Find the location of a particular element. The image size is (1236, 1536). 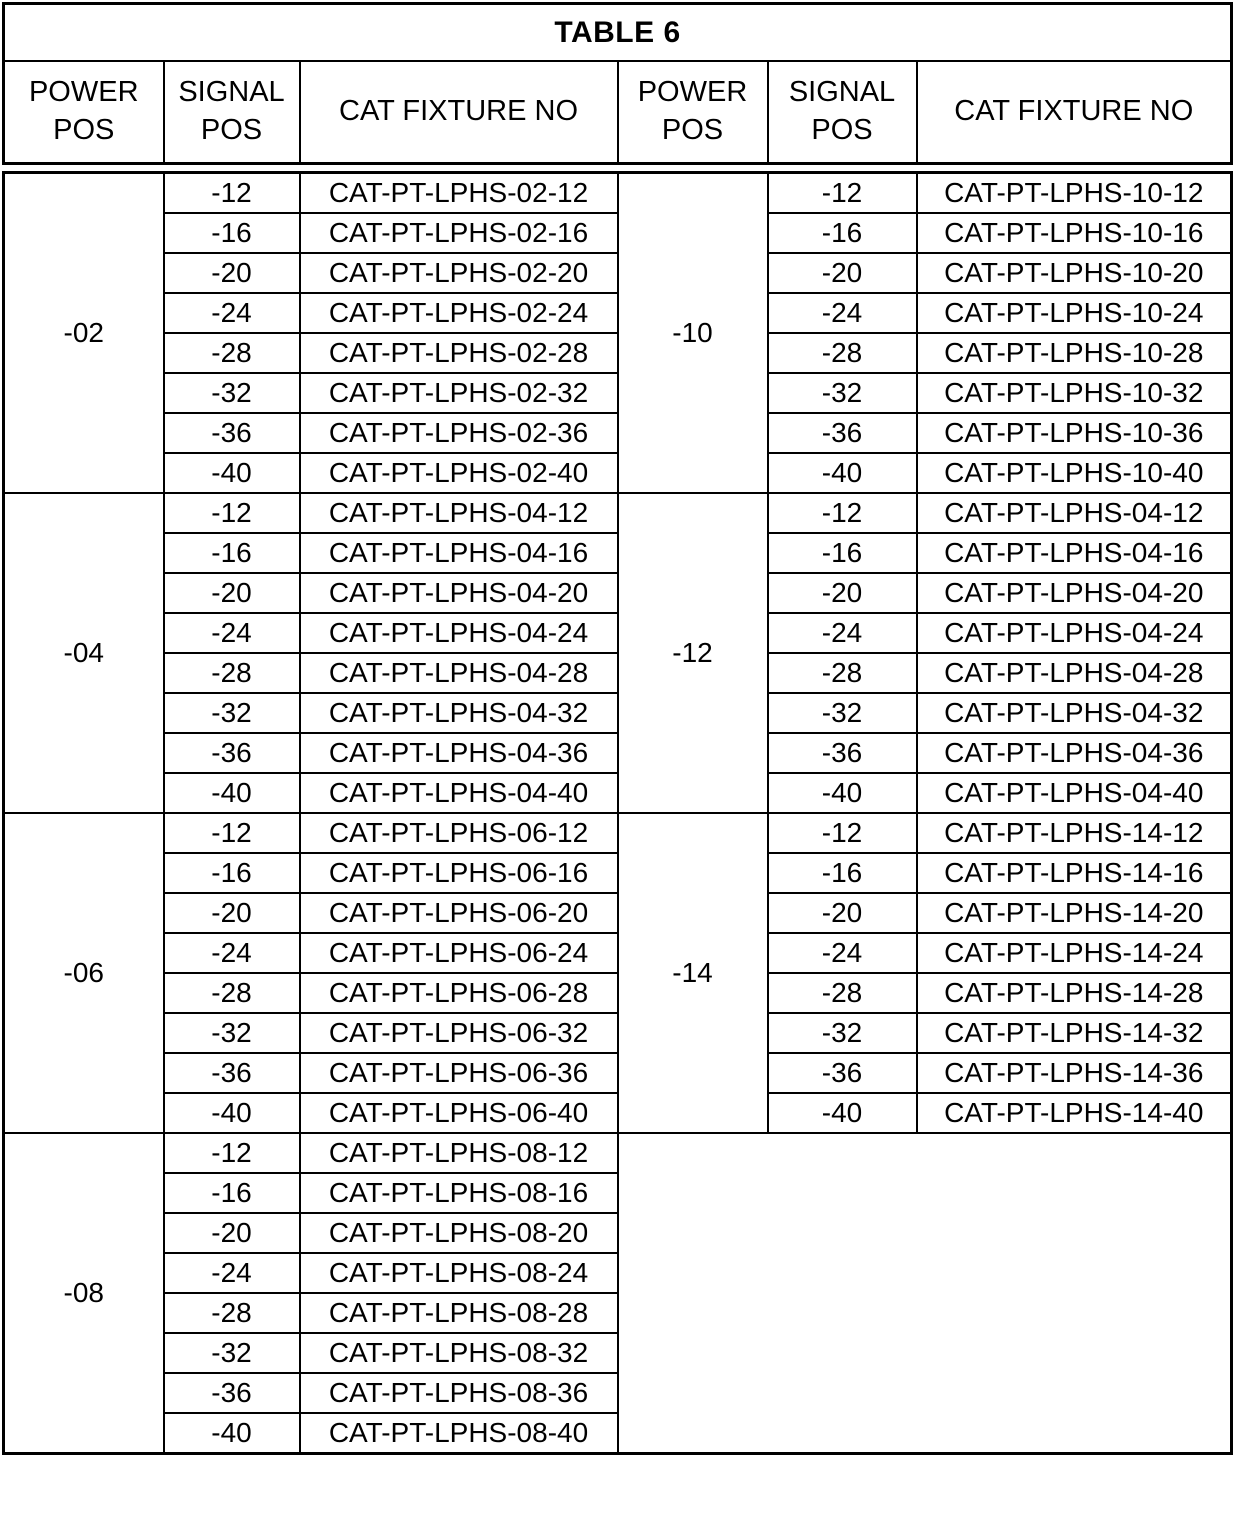

cat-fixture-cell: CAT-PT-LPHS-10-20 is located at coordinates (1074, 273).